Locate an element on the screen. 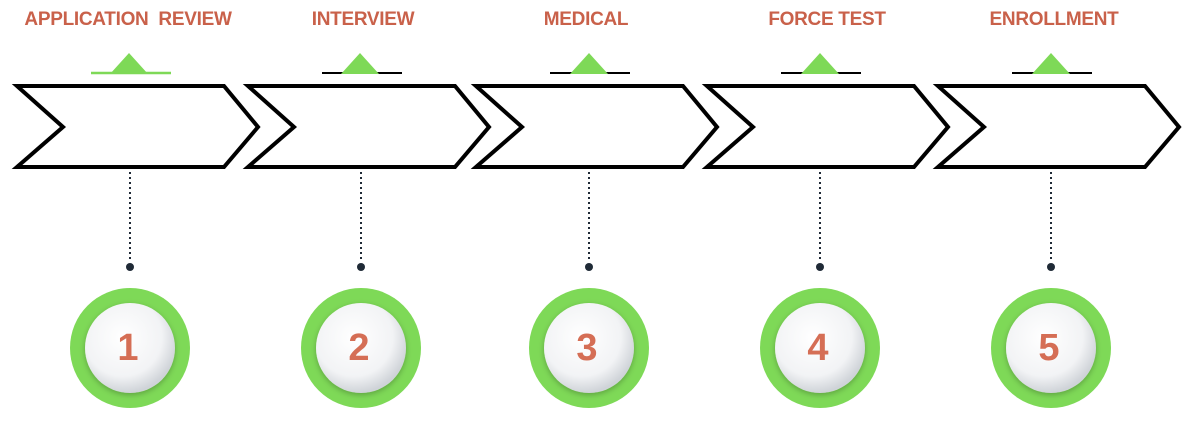  step-title: MEDICAL is located at coordinates (586, 19).